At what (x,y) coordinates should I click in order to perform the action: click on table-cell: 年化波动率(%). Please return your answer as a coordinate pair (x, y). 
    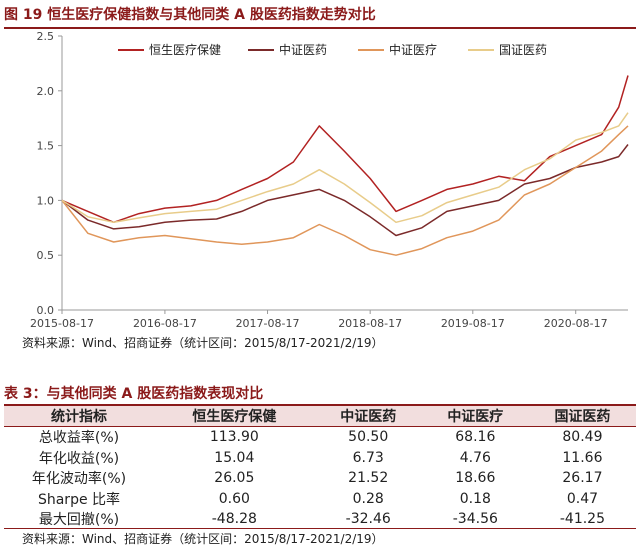
    Looking at the image, I should click on (79, 479).